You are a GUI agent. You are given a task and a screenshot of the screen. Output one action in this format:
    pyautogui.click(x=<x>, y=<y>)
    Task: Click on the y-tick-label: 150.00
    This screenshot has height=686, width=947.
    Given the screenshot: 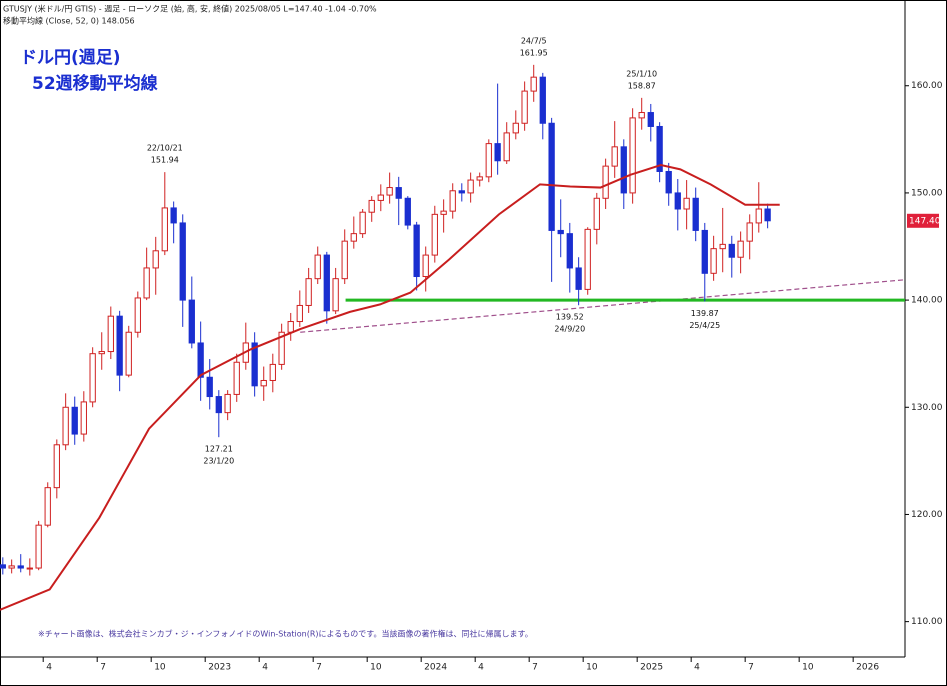 What is the action you would take?
    pyautogui.click(x=927, y=193)
    